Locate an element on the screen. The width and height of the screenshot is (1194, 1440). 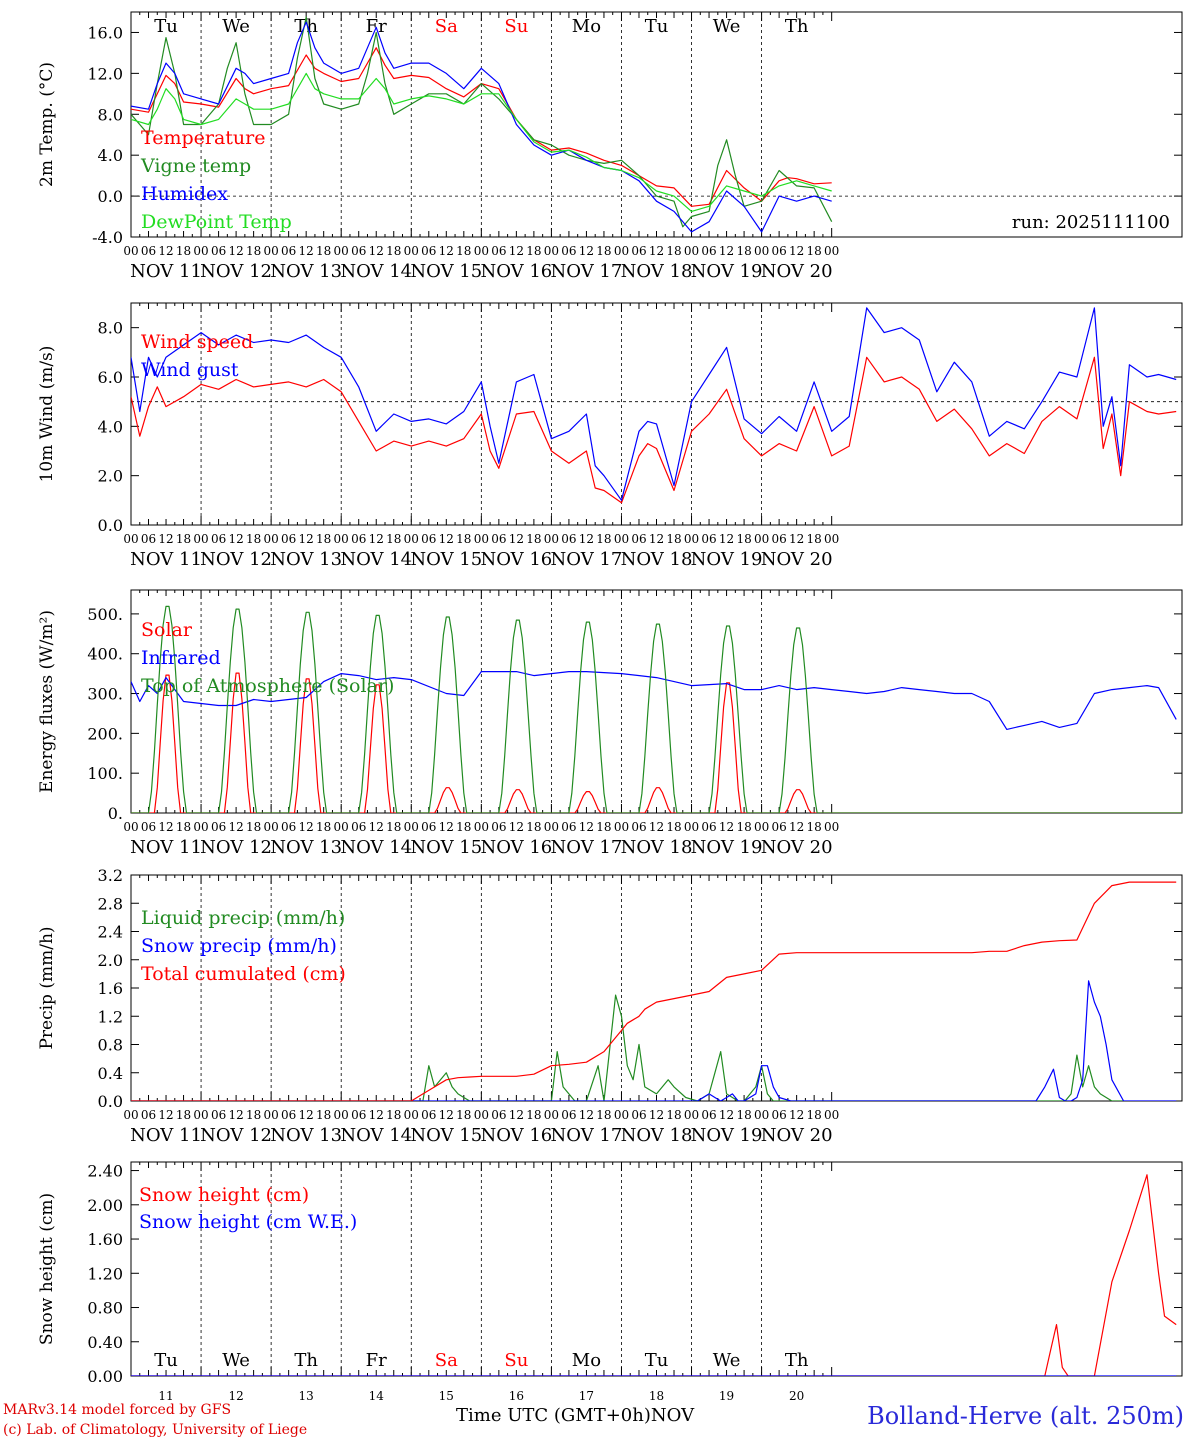
y-tick-label: 0.80 is located at coordinates (105, 1308).